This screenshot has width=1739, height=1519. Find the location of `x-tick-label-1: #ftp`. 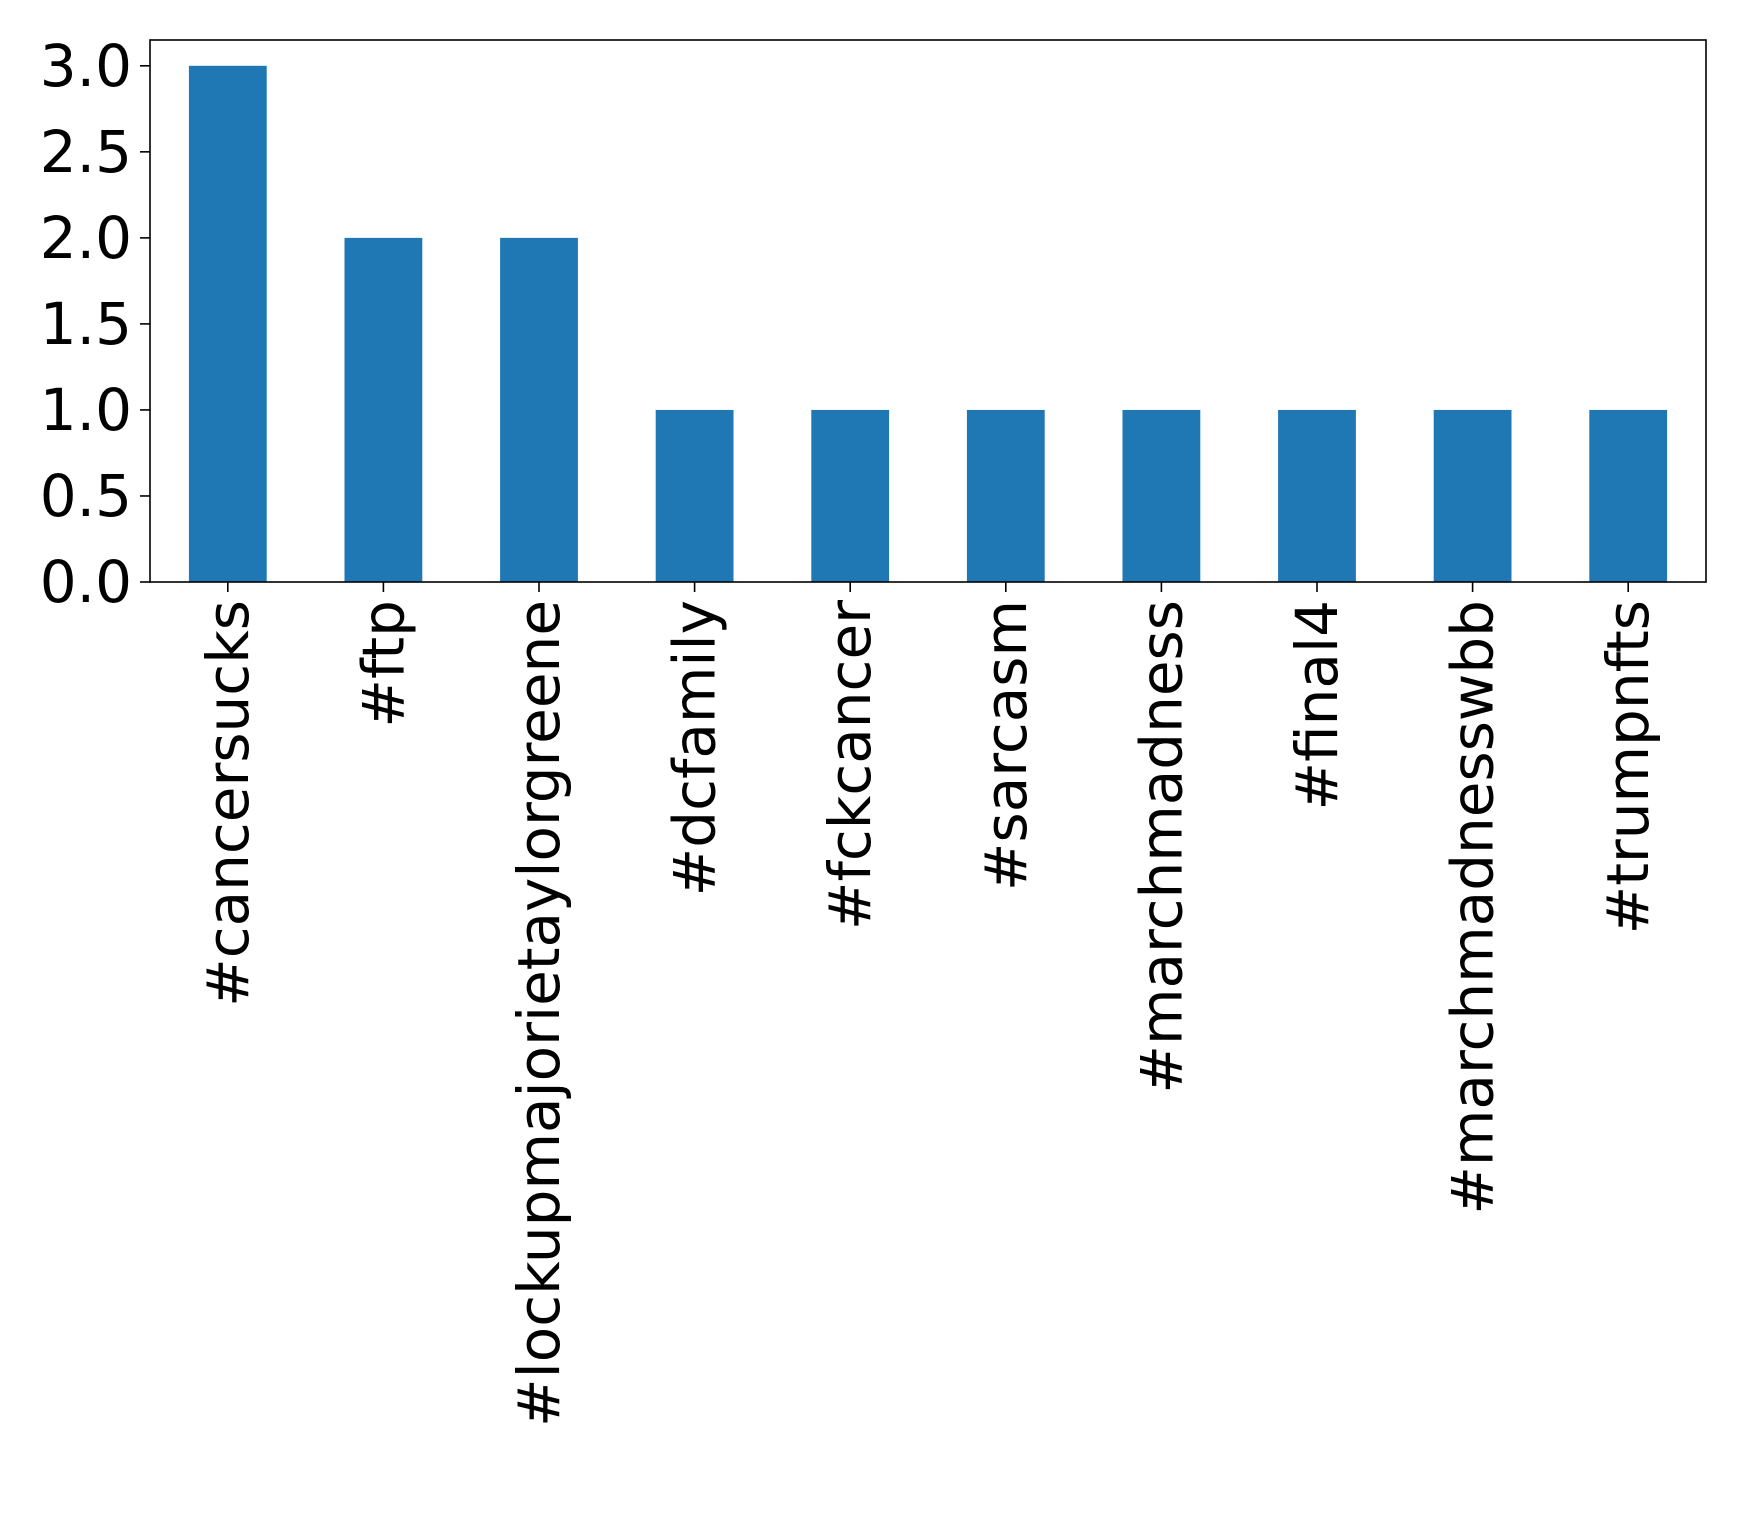

x-tick-label-1: #ftp is located at coordinates (383, 664).